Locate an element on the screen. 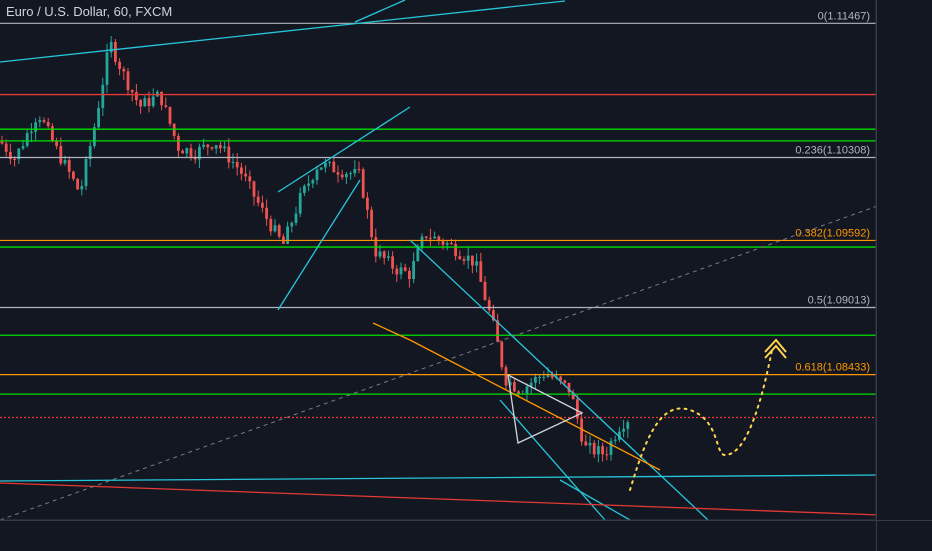  price-axis is located at coordinates (904, 260).